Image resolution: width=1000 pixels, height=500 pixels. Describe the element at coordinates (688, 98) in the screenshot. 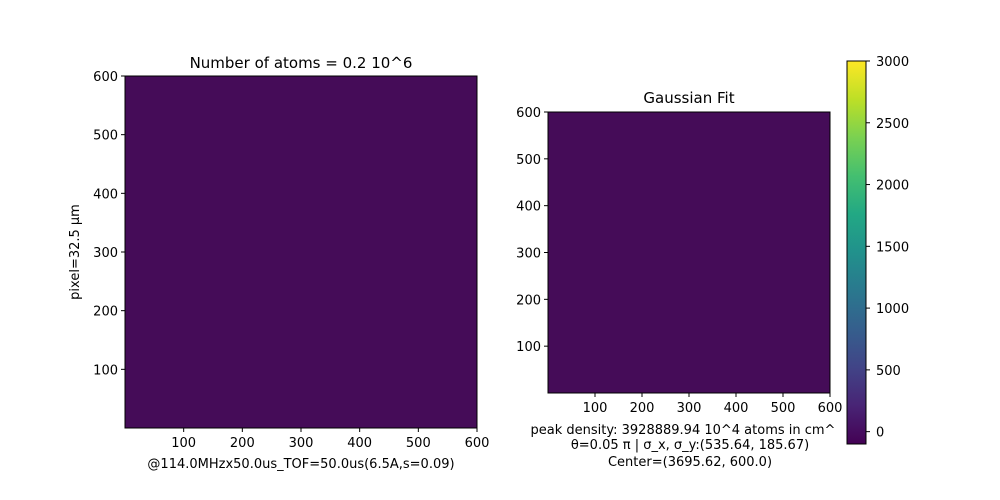

I see `right-title: Gaussian Fit` at that location.